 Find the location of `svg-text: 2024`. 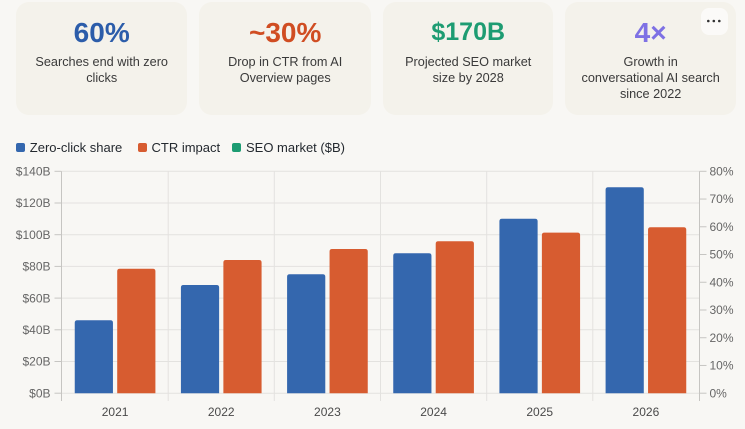

svg-text: 2024 is located at coordinates (433, 412).